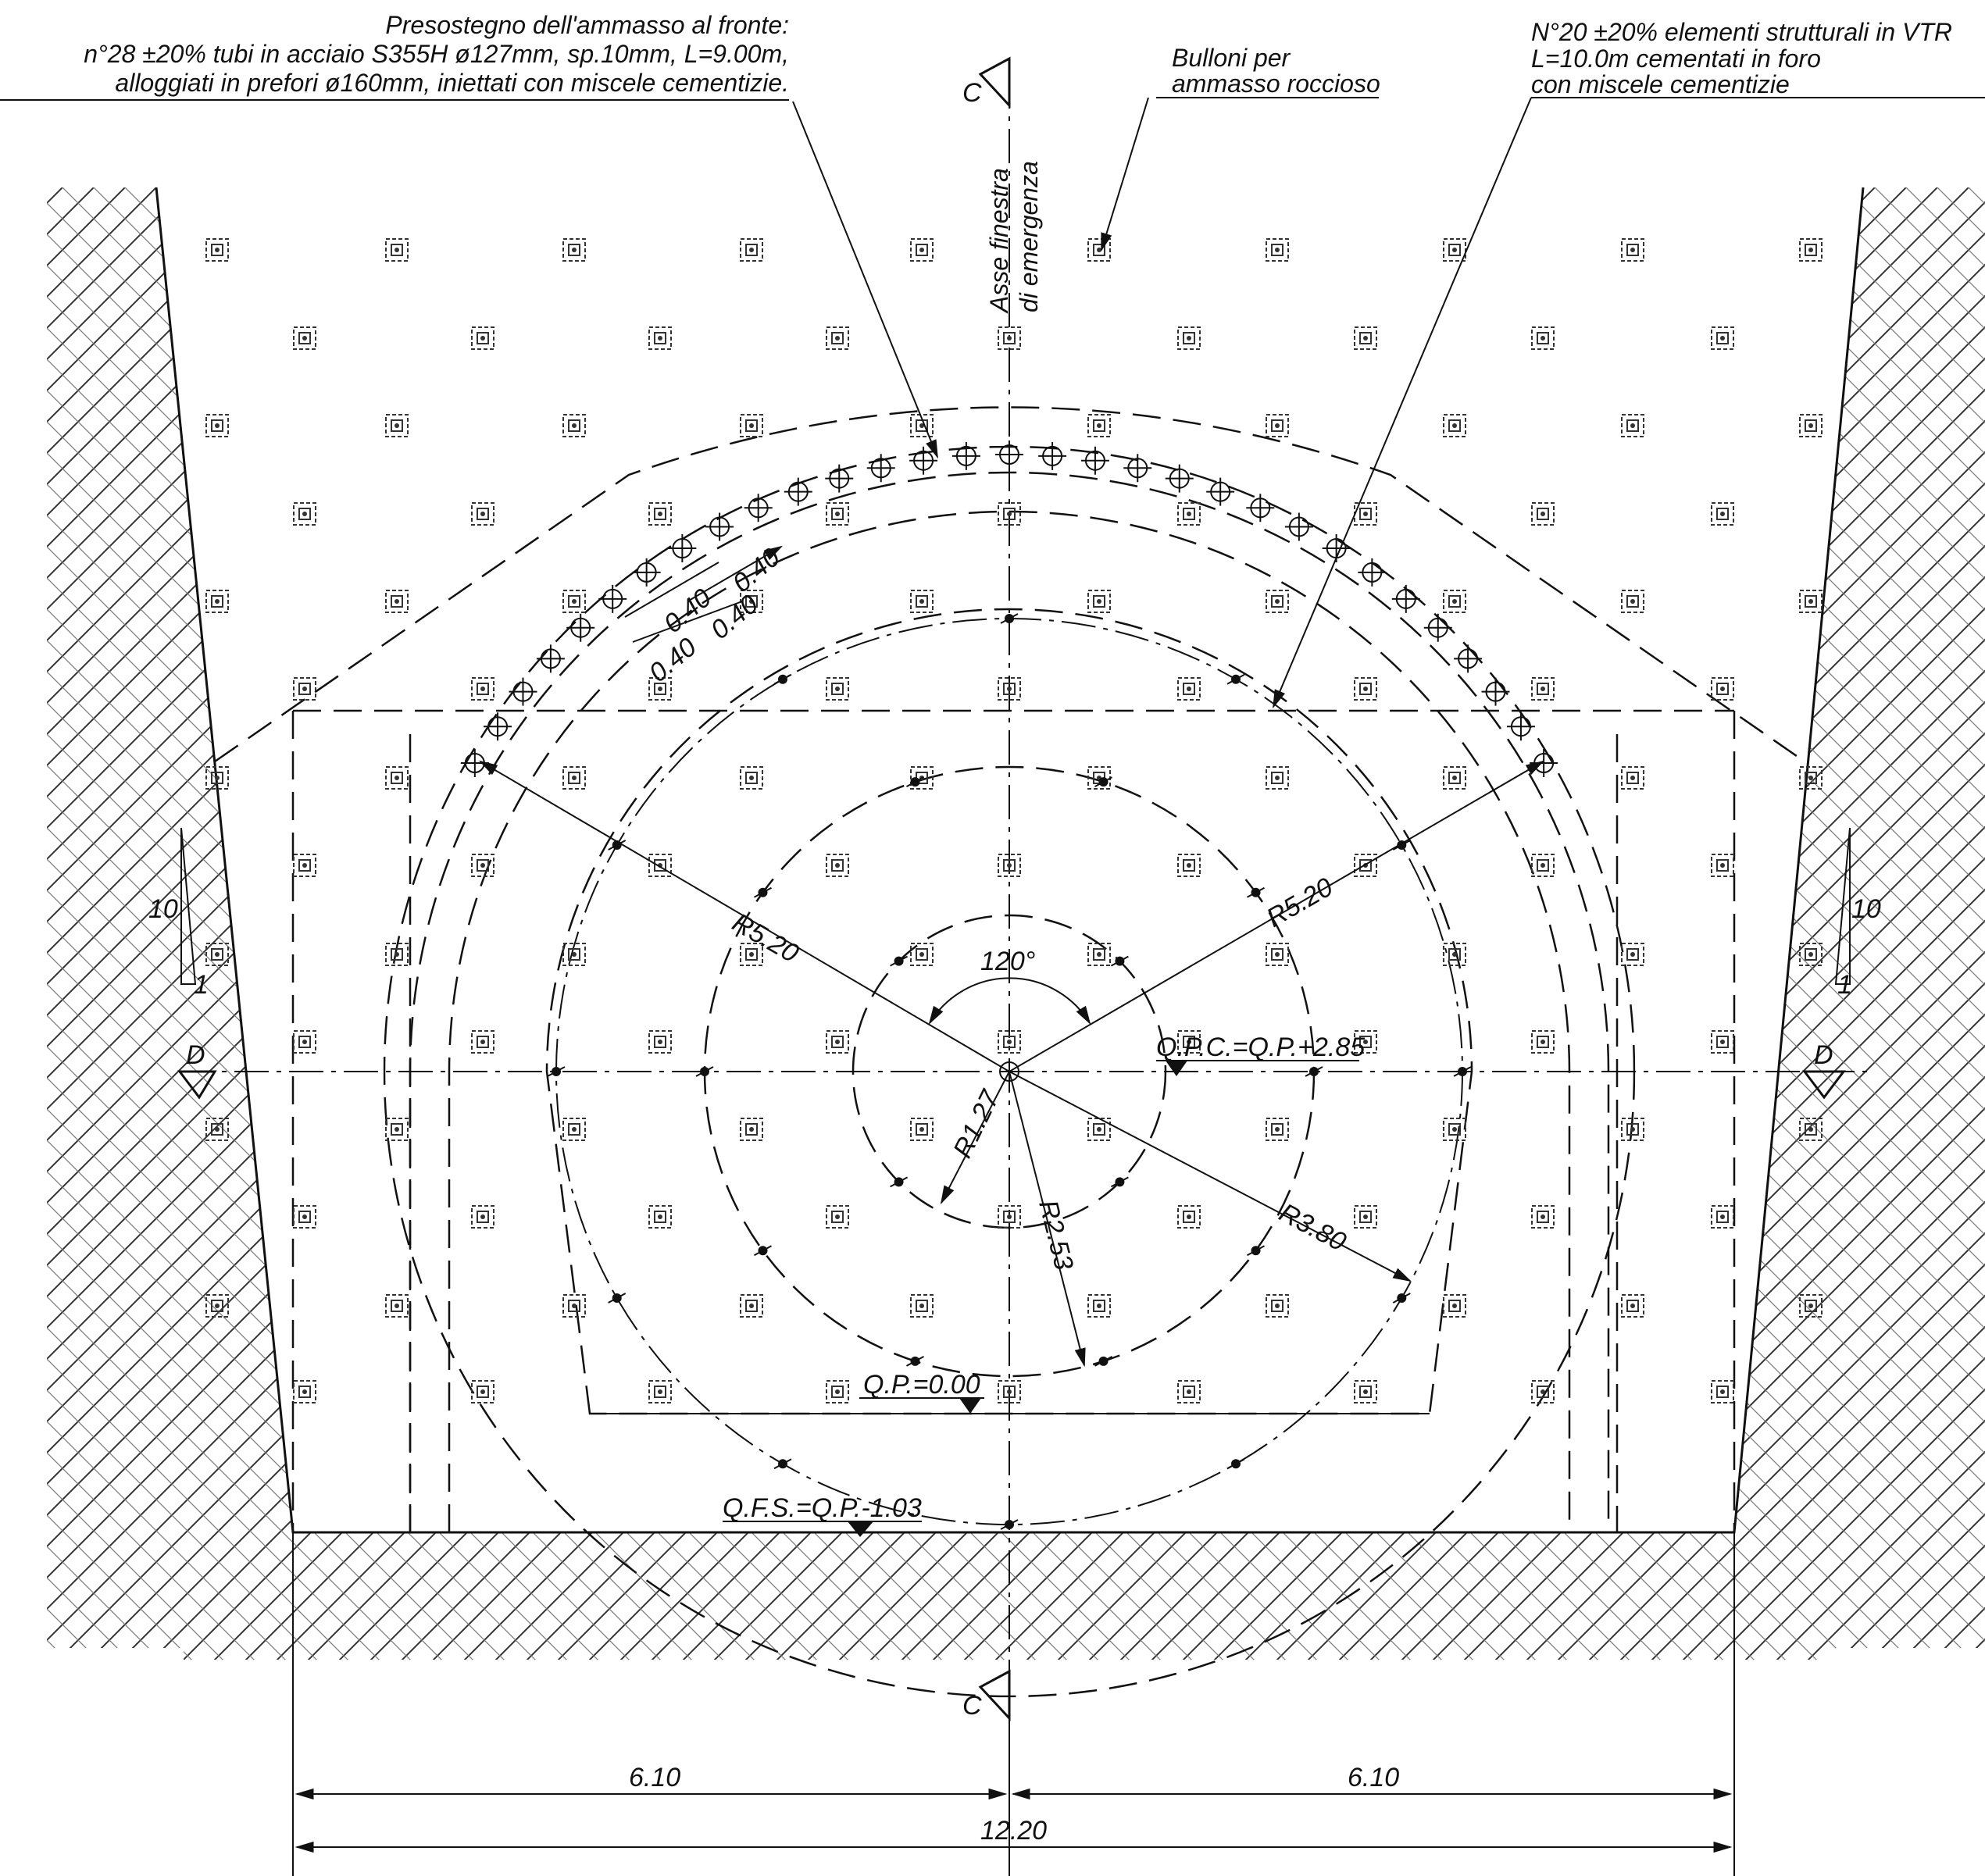 The height and width of the screenshot is (1876, 1985). What do you see at coordinates (1845, 985) in the screenshot?
I see `slope-run-right: 1` at bounding box center [1845, 985].